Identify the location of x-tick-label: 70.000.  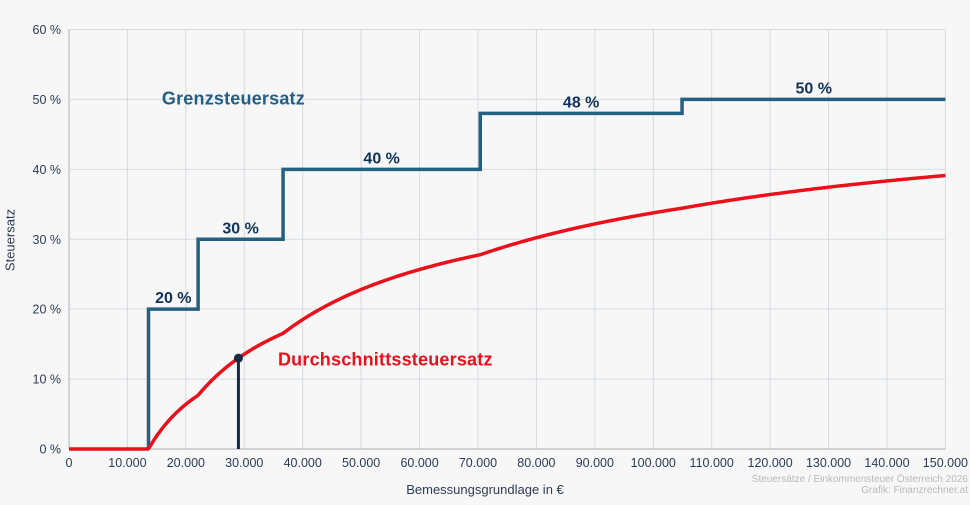
(478, 463).